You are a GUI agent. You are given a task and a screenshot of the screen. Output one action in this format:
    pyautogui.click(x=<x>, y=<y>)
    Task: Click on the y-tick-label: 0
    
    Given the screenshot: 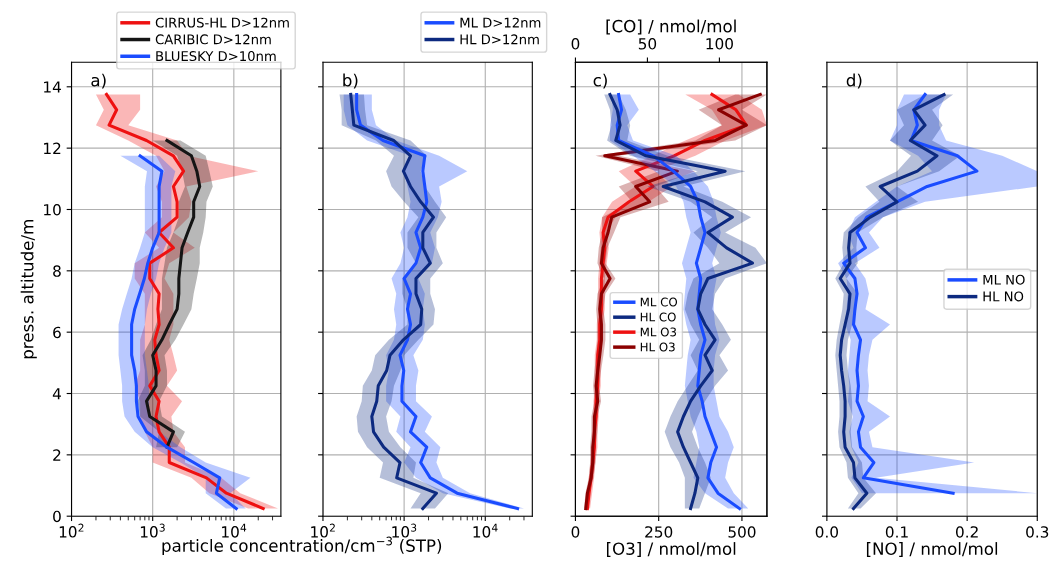 What is the action you would take?
    pyautogui.click(x=57, y=516)
    